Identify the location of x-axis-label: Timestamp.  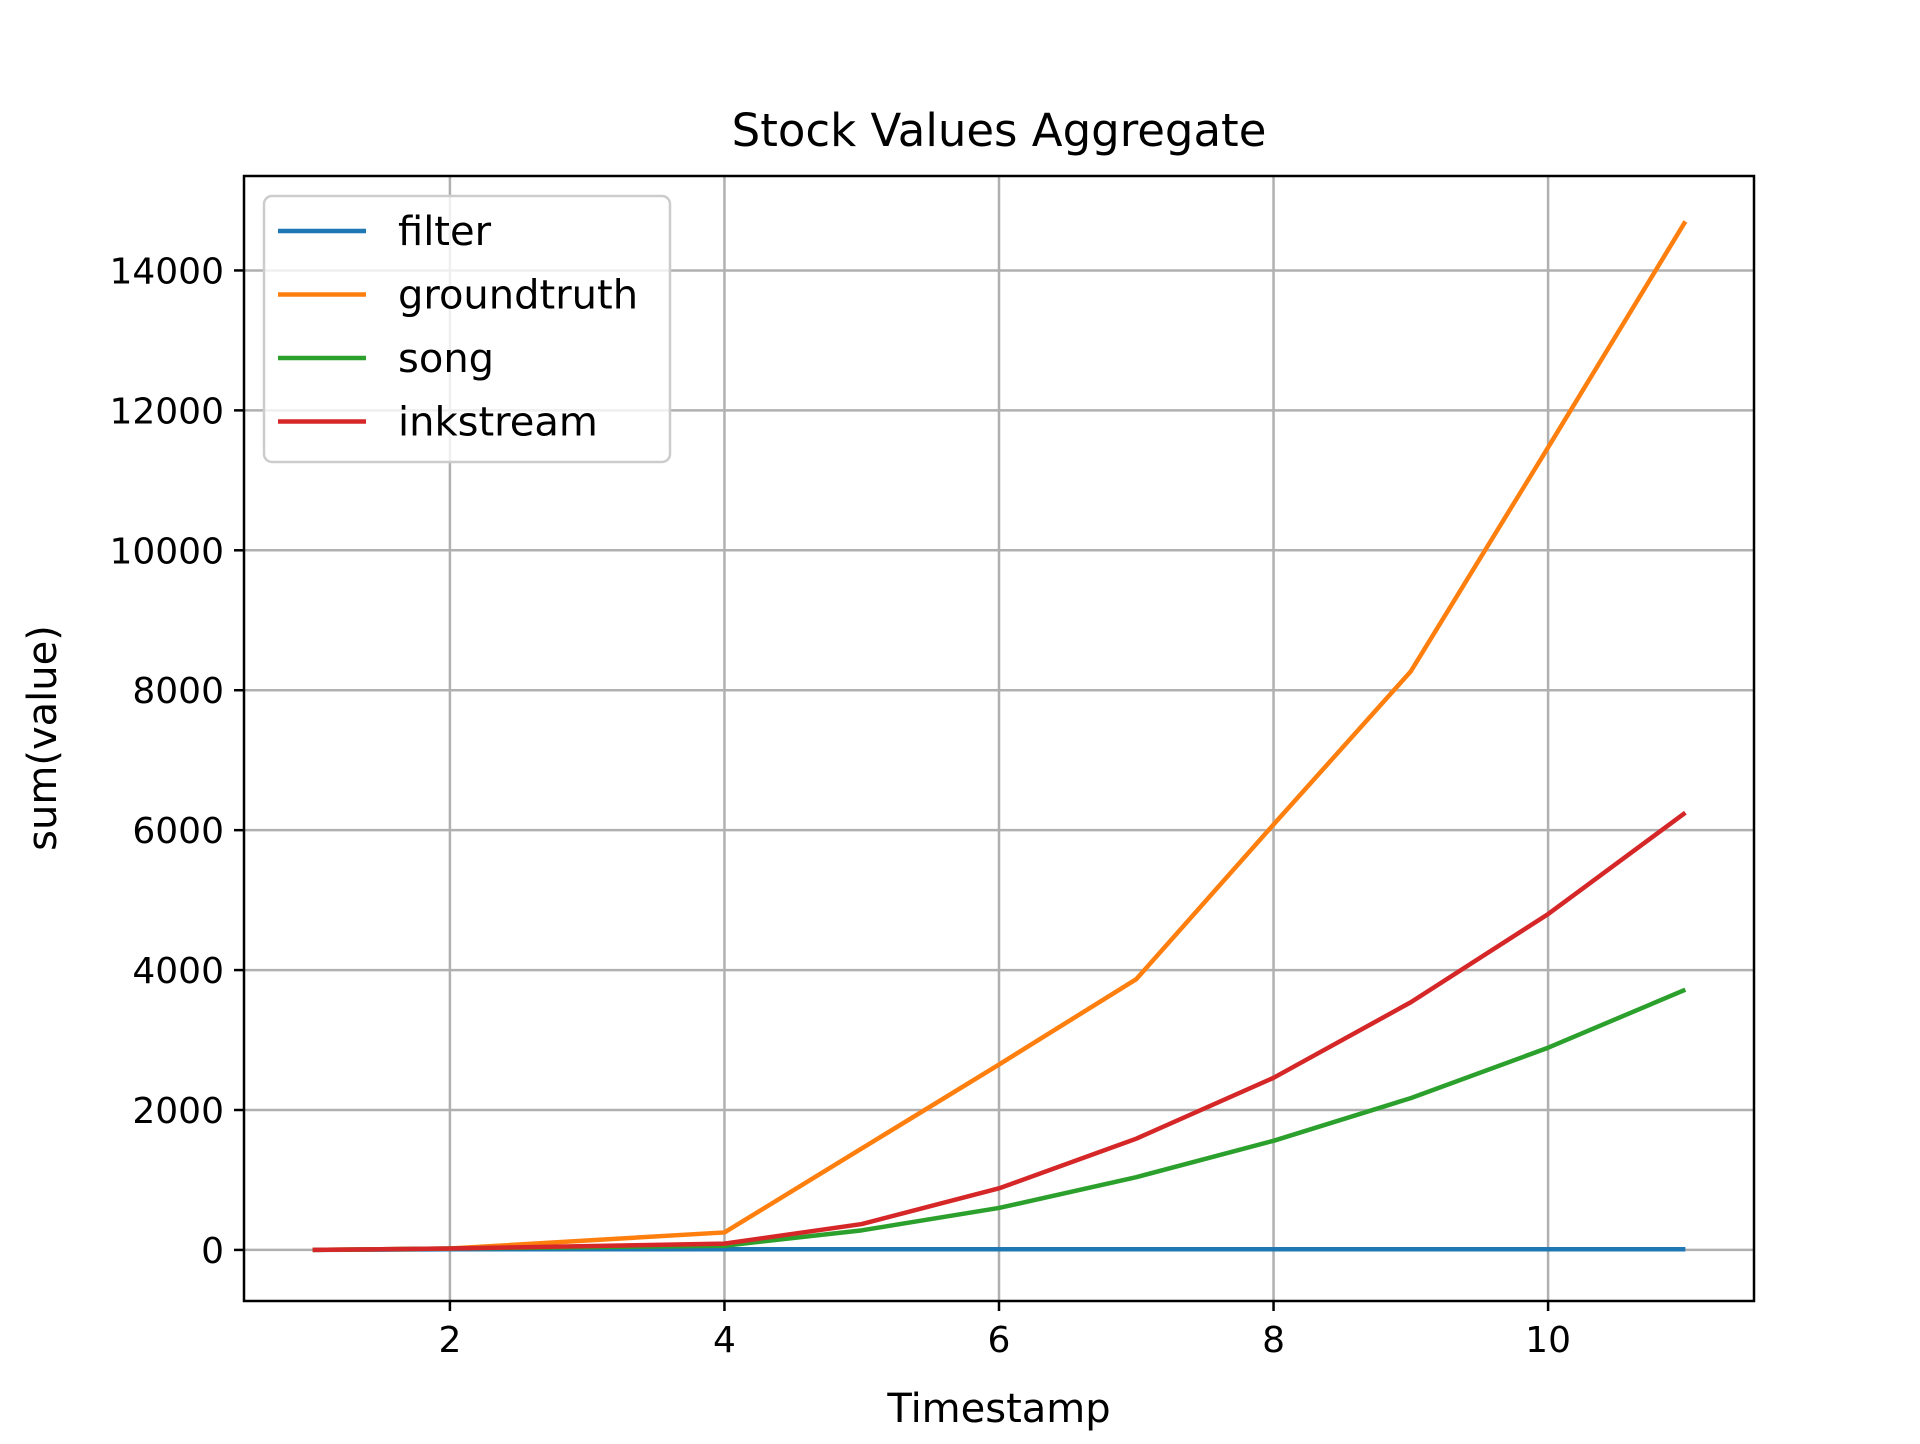
(998, 1409).